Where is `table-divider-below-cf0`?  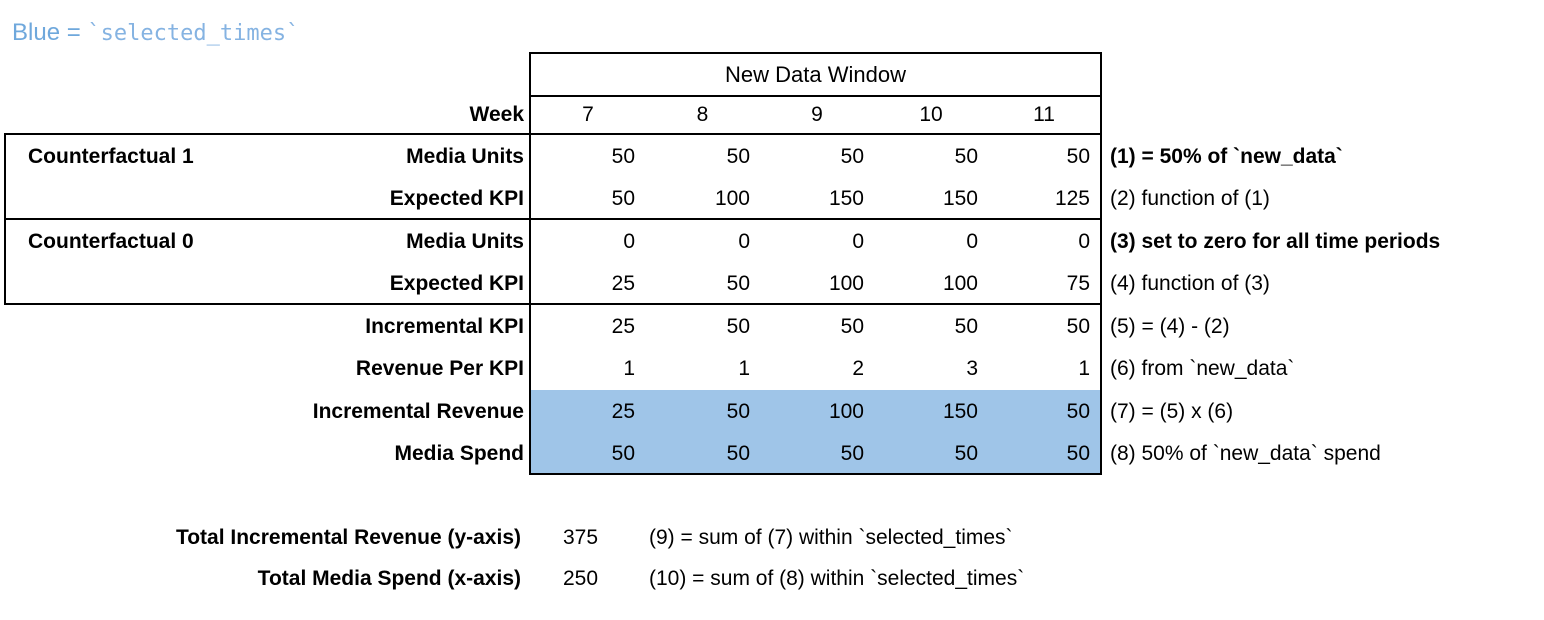
table-divider-below-cf0 is located at coordinates (815, 304).